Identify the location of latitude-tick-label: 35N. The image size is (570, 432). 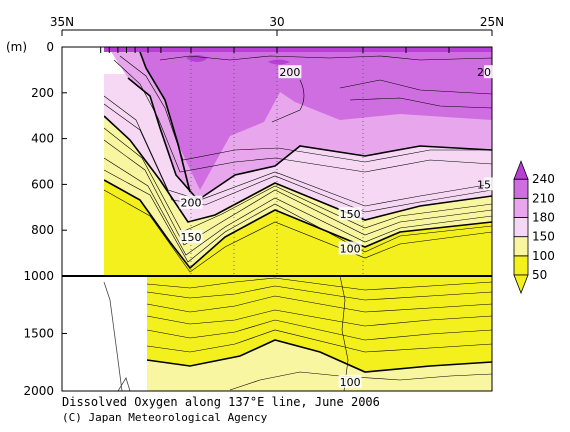
(62, 22).